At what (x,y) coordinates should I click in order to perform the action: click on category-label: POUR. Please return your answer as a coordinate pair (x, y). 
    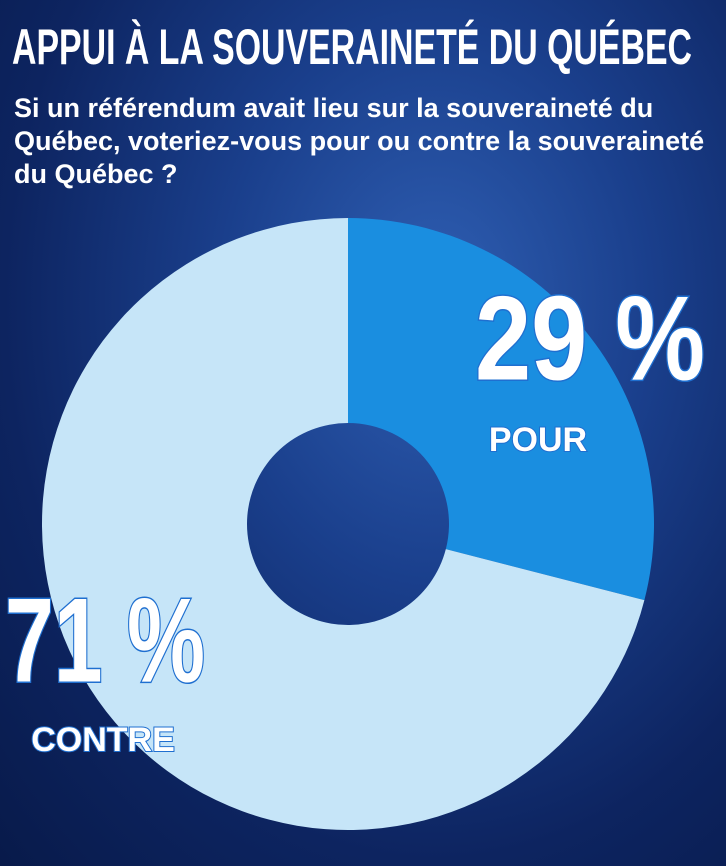
    Looking at the image, I should click on (538, 440).